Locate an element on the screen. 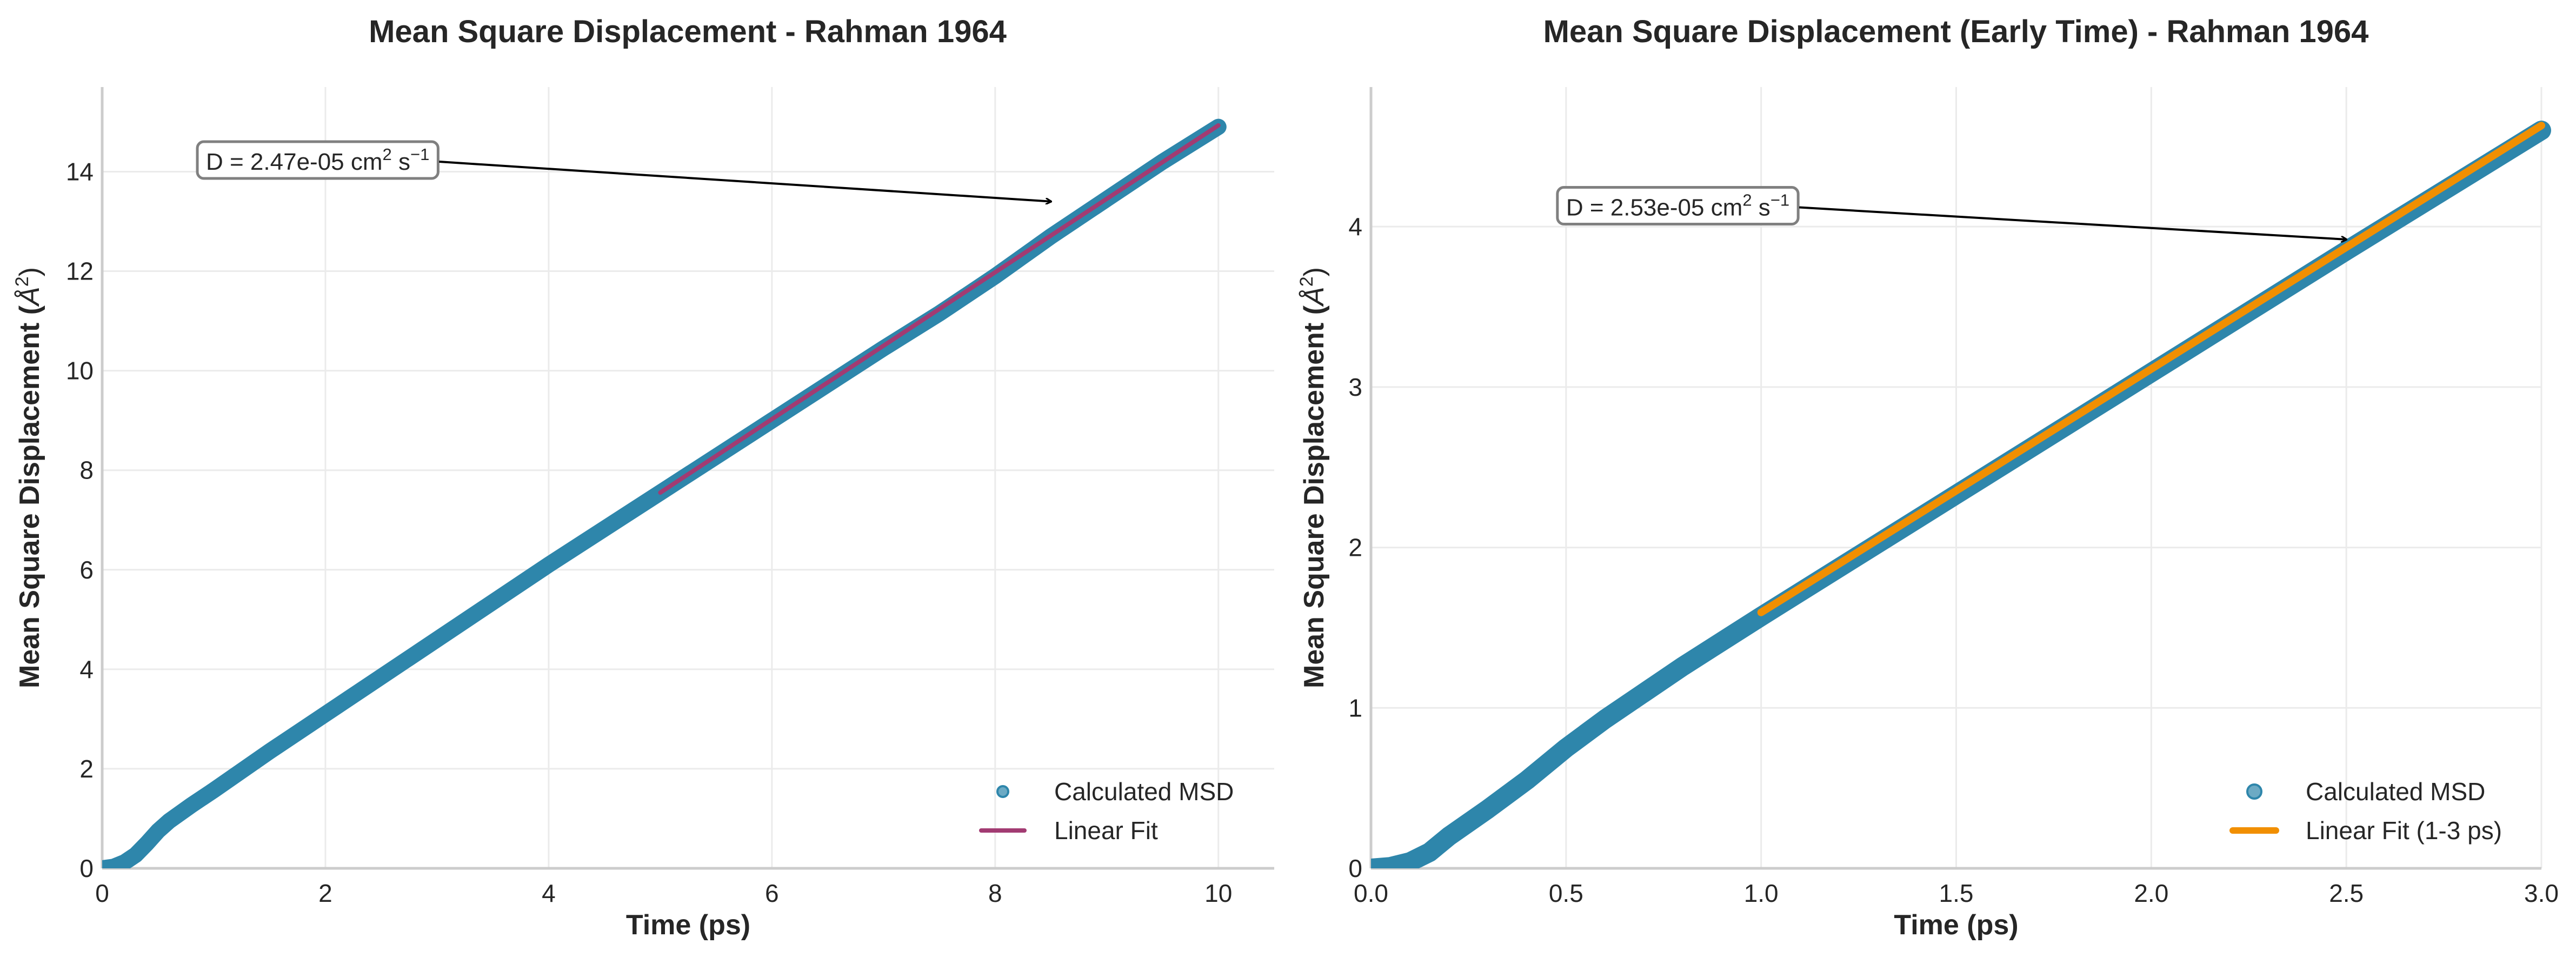 The image size is (2576, 957). y-tick-label: 3 is located at coordinates (1355, 387).